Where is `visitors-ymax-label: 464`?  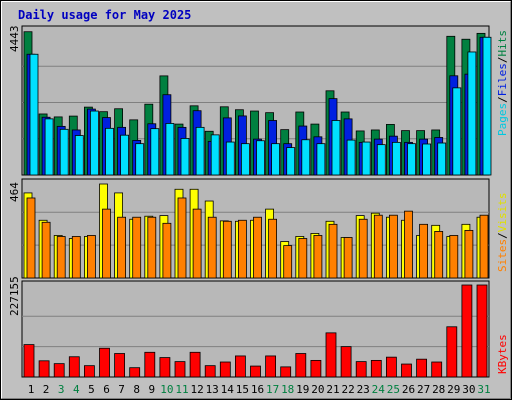
visitors-ymax-label: 464 is located at coordinates (14, 192).